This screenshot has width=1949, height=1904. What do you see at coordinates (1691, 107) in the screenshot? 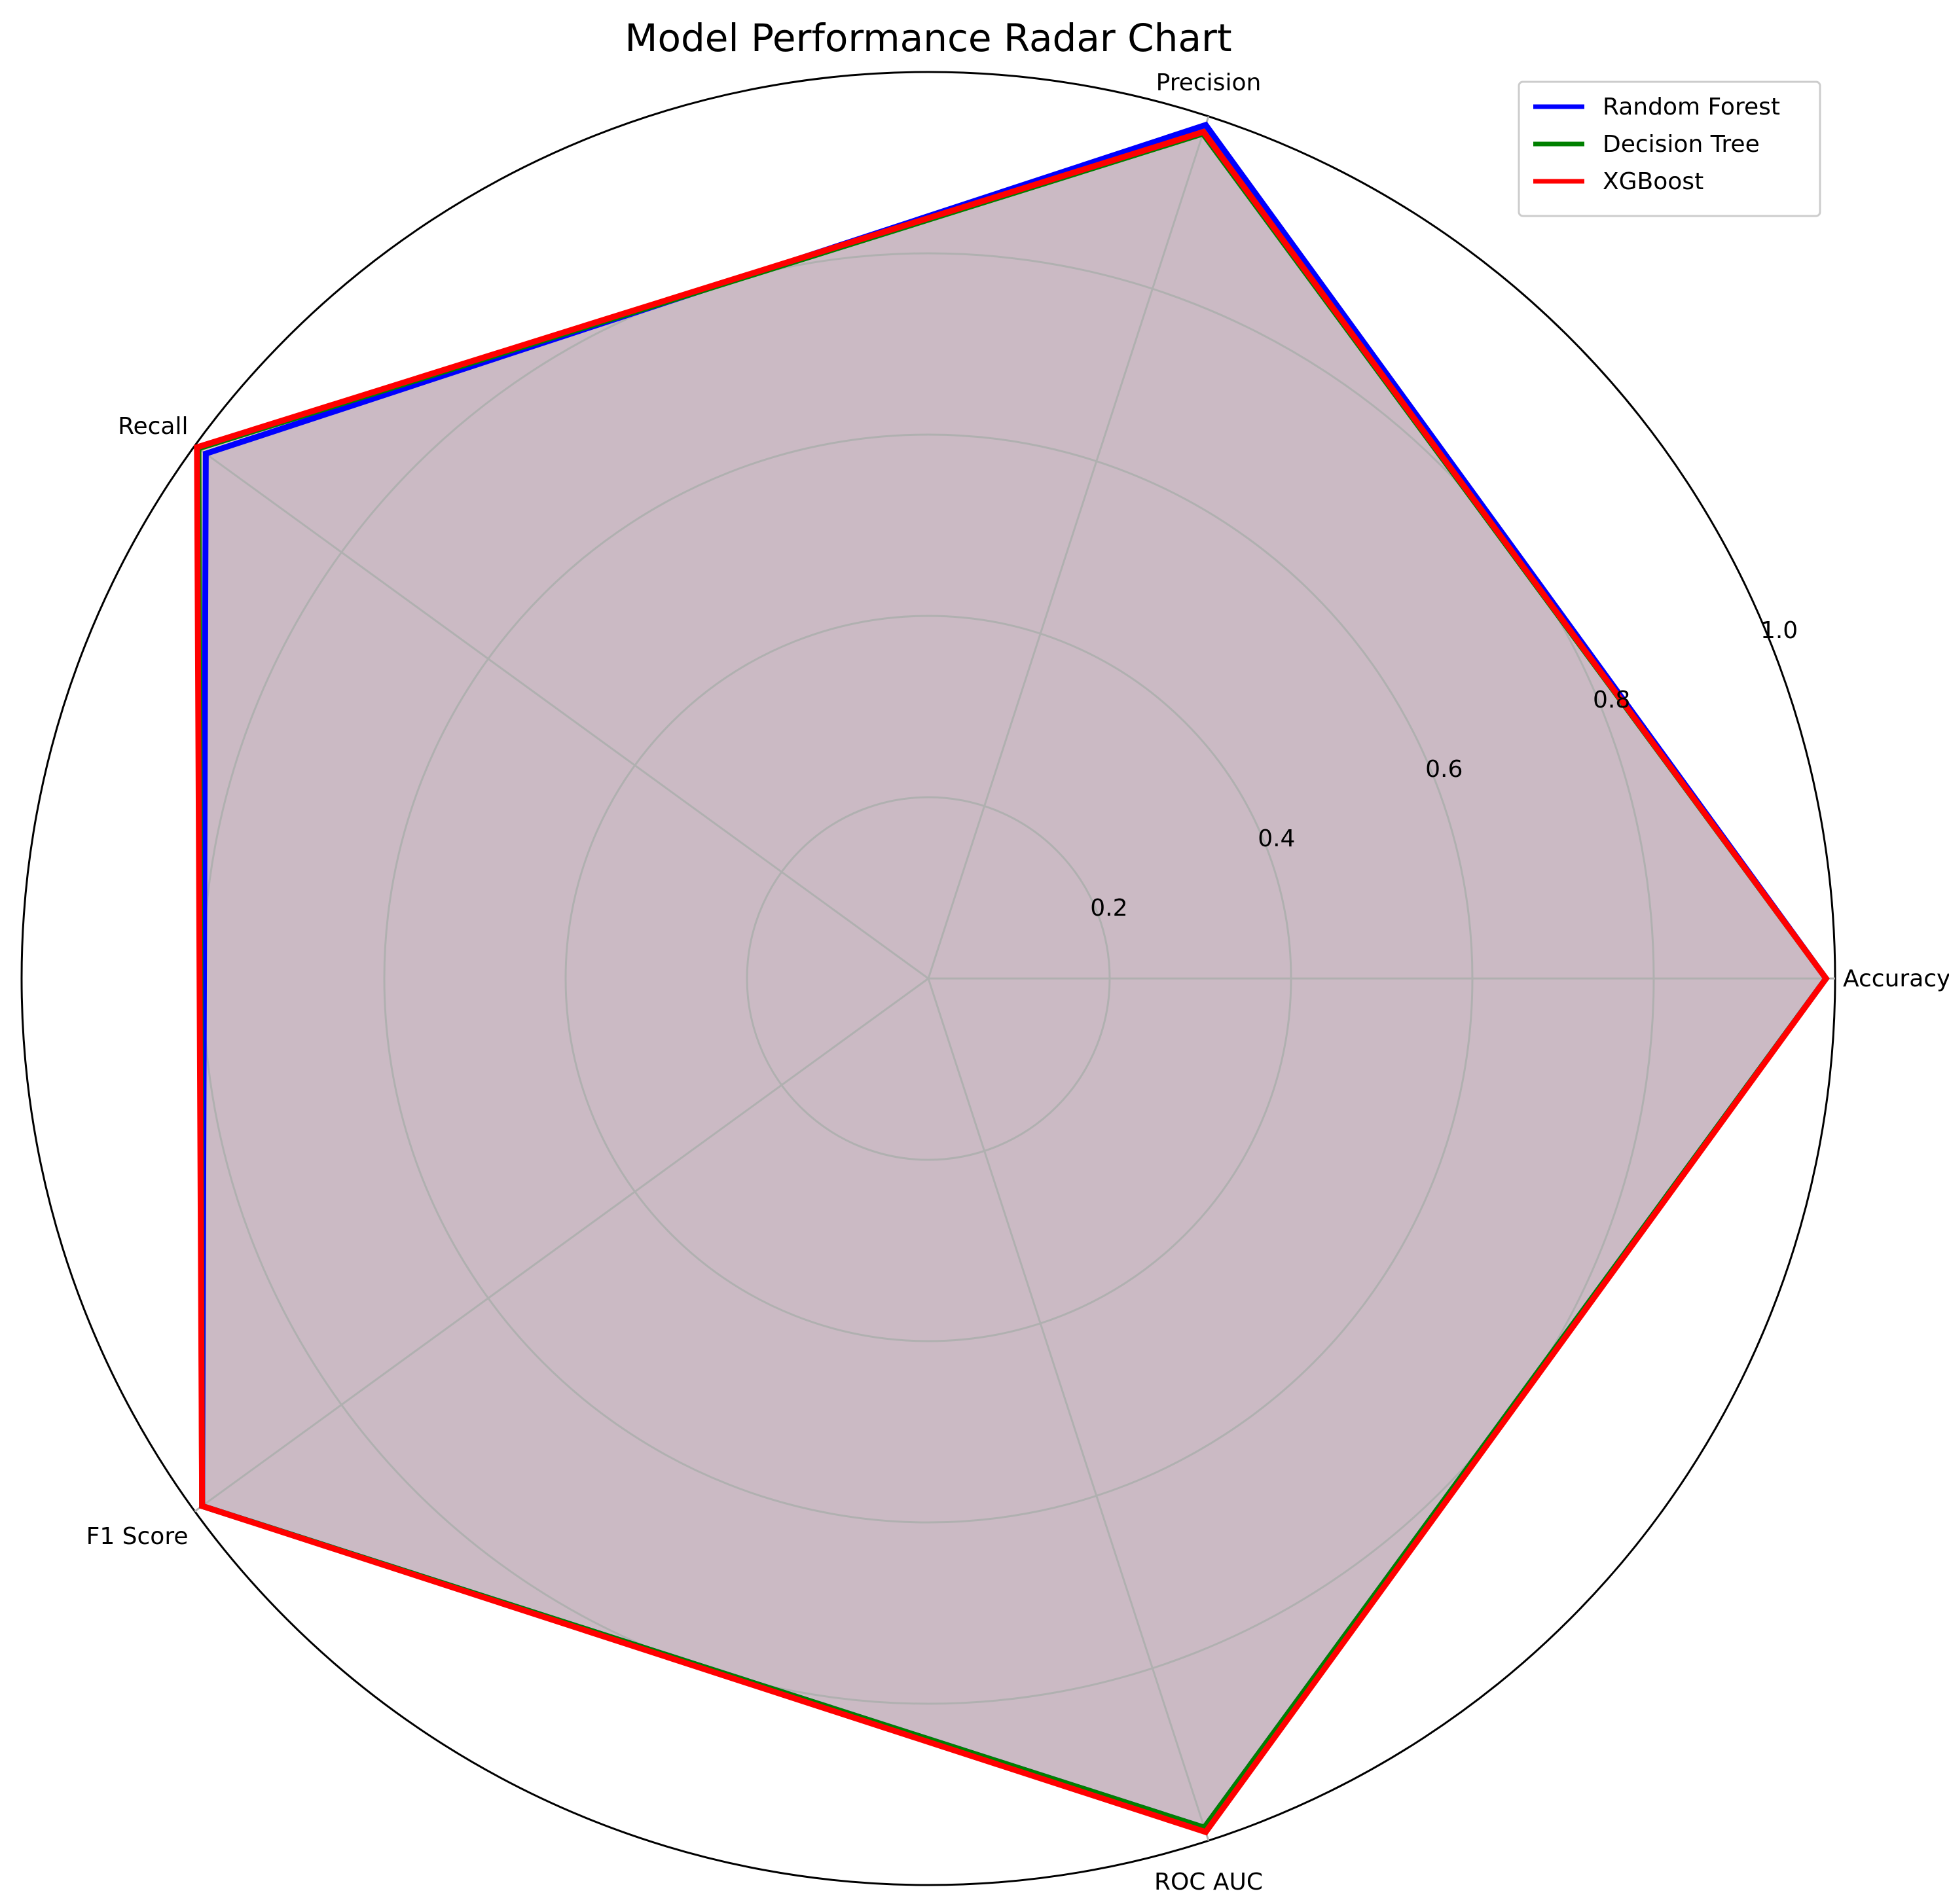
I see `legend-label-random-forest: Random Forest` at bounding box center [1691, 107].